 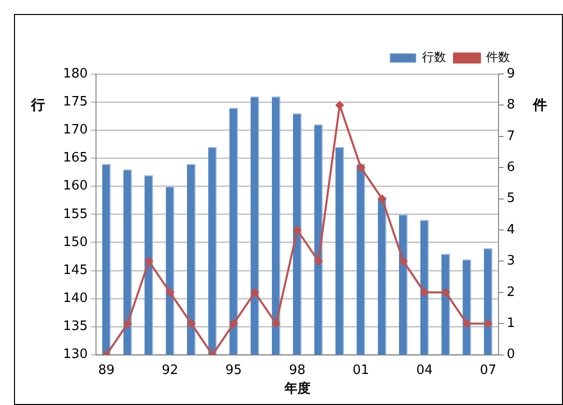 I want to click on y2-axis-title: 件, so click(x=539, y=106).